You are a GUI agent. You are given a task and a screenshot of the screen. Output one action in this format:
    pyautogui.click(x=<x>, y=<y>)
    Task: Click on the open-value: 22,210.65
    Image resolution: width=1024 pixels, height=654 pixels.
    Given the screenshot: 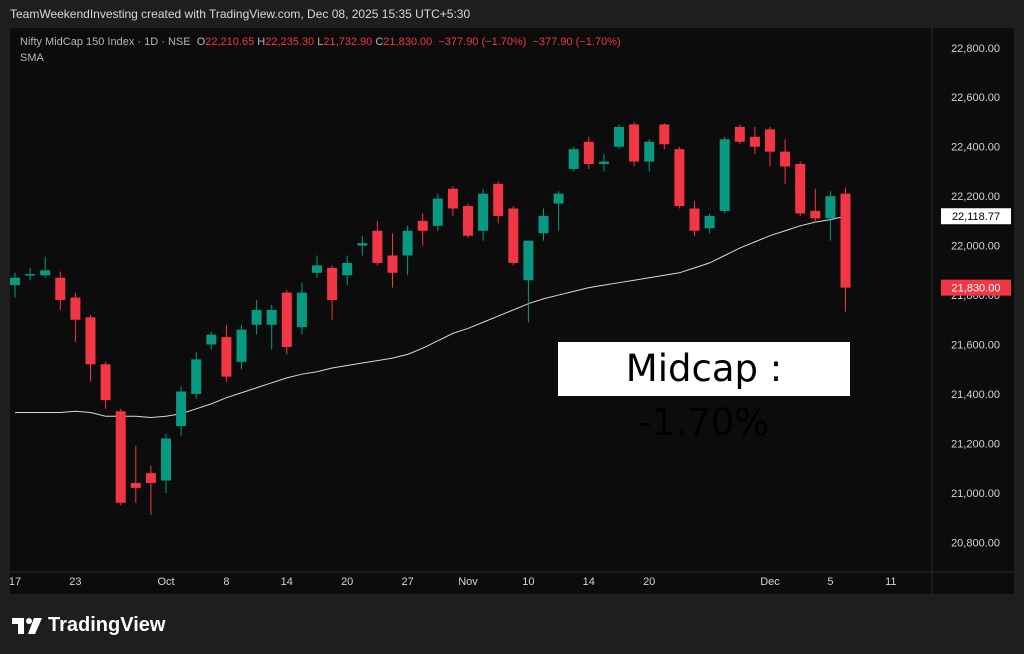 What is the action you would take?
    pyautogui.click(x=230, y=42)
    